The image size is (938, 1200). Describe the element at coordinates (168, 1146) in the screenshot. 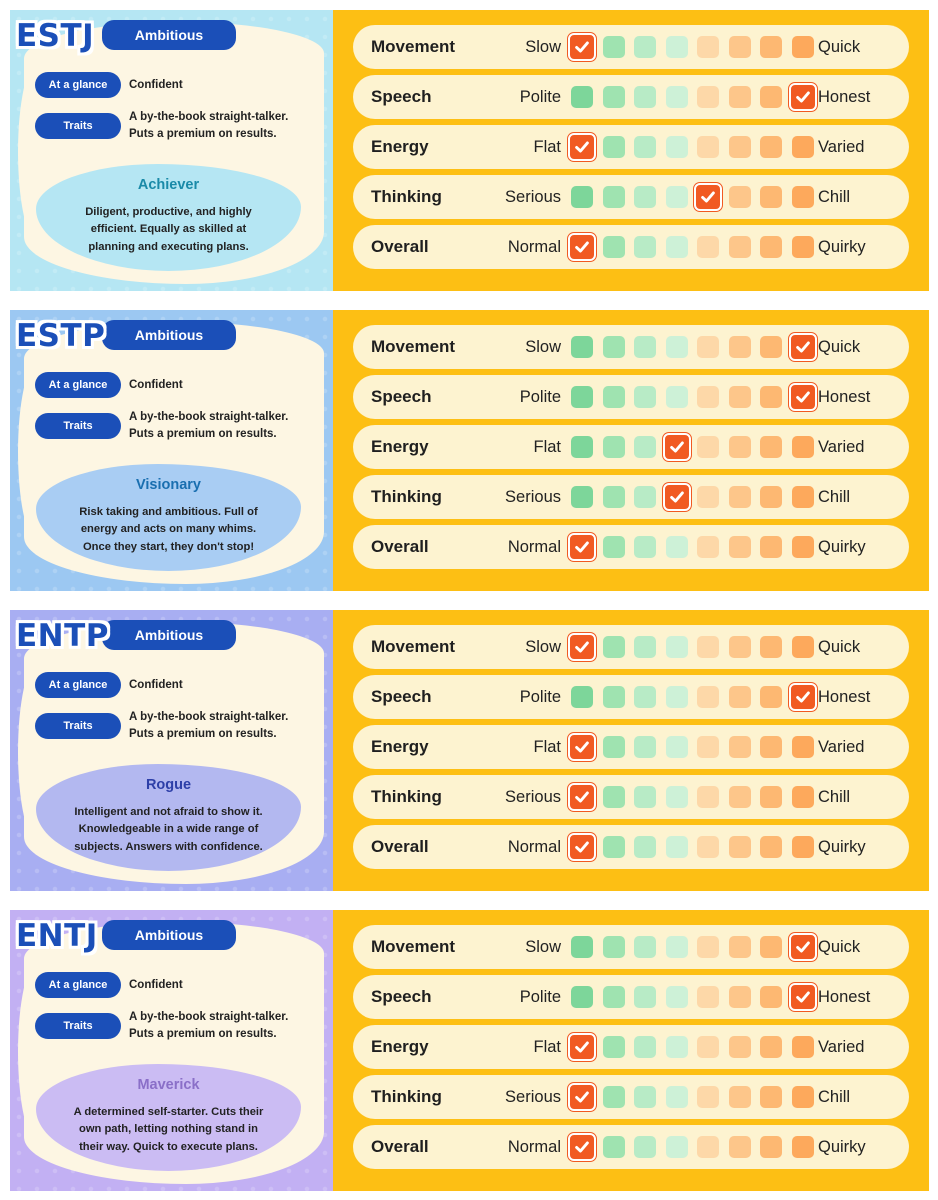

I see `description-line: their way. Quick to execute plans.` at that location.